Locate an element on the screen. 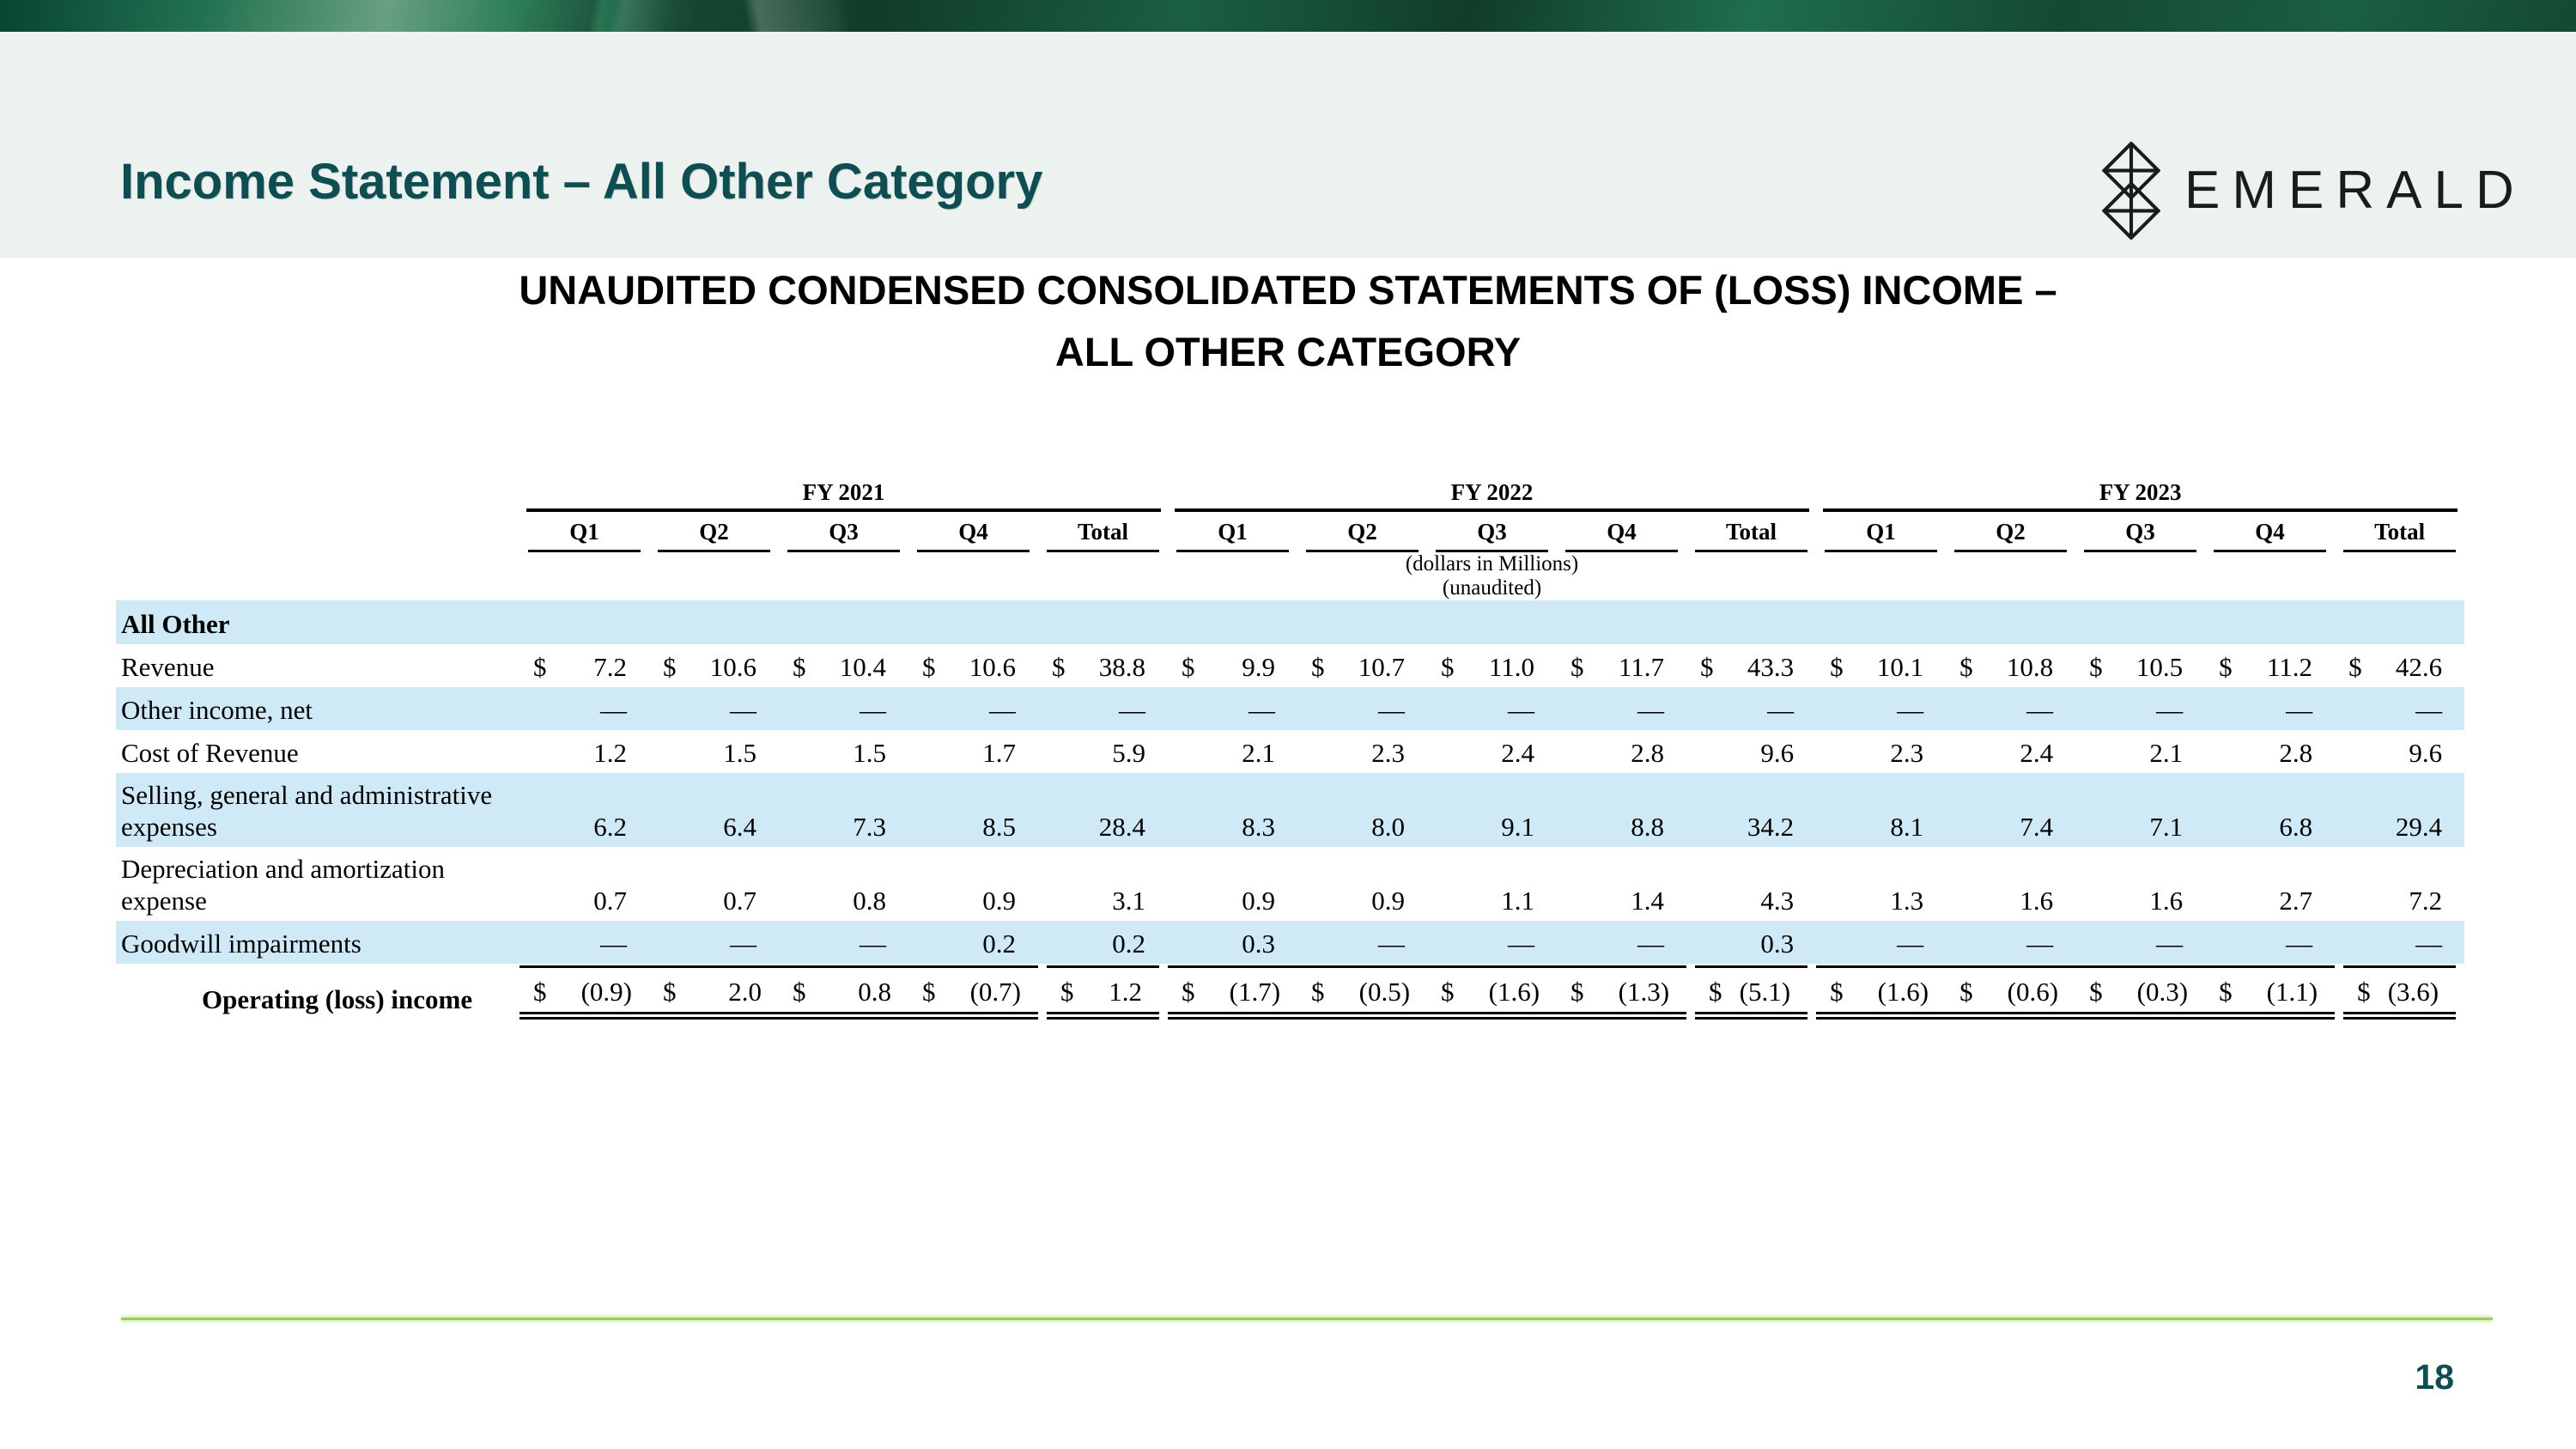  cell-value: 11.0 is located at coordinates (1511, 667).